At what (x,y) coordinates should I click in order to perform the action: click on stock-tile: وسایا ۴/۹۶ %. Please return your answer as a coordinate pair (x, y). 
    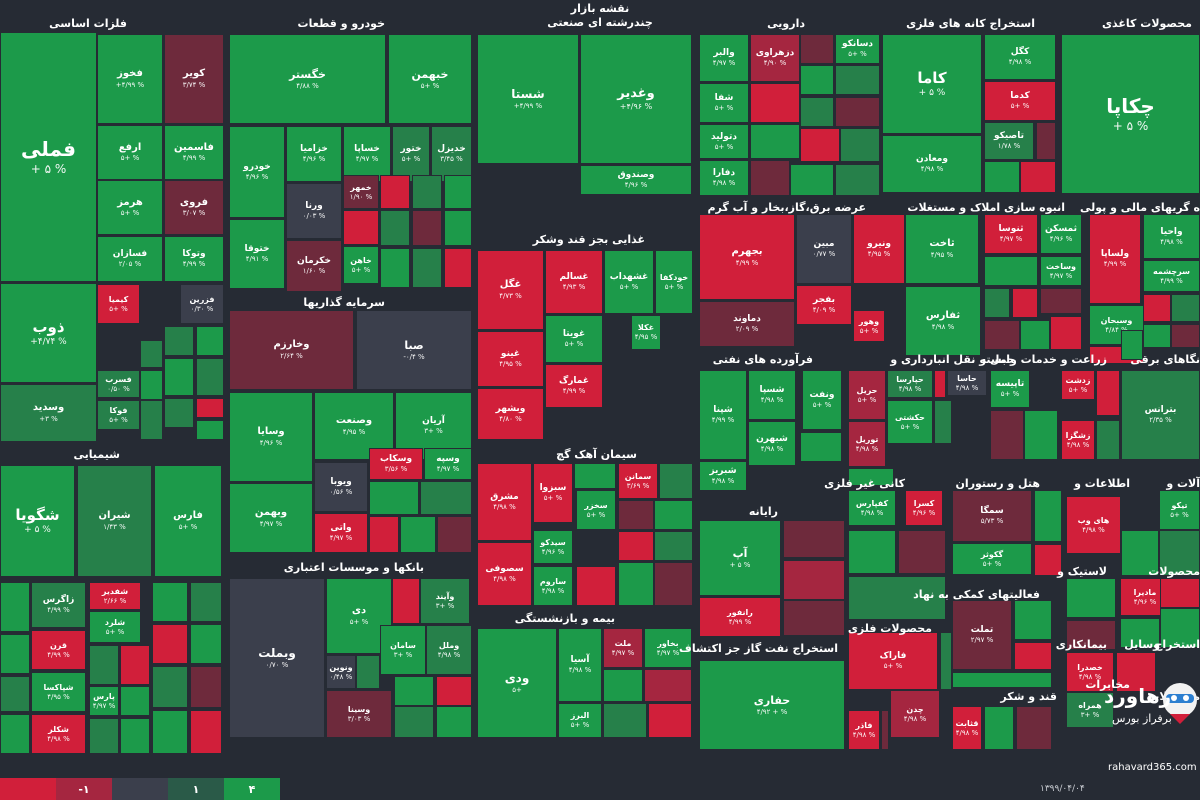
    Looking at the image, I should click on (271, 437).